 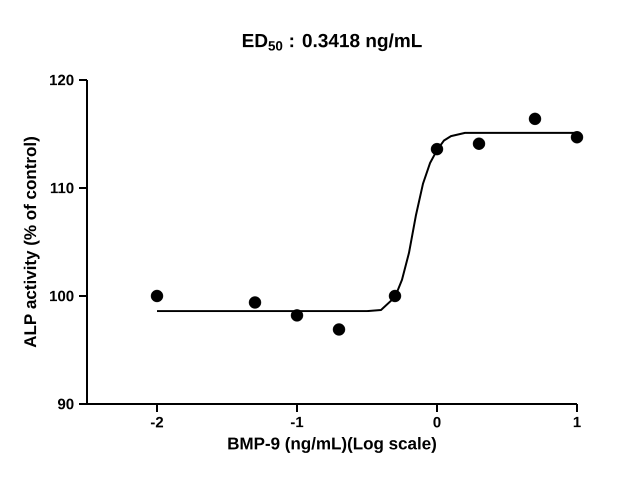 I want to click on y-tick-label: 90, so click(x=66, y=404).